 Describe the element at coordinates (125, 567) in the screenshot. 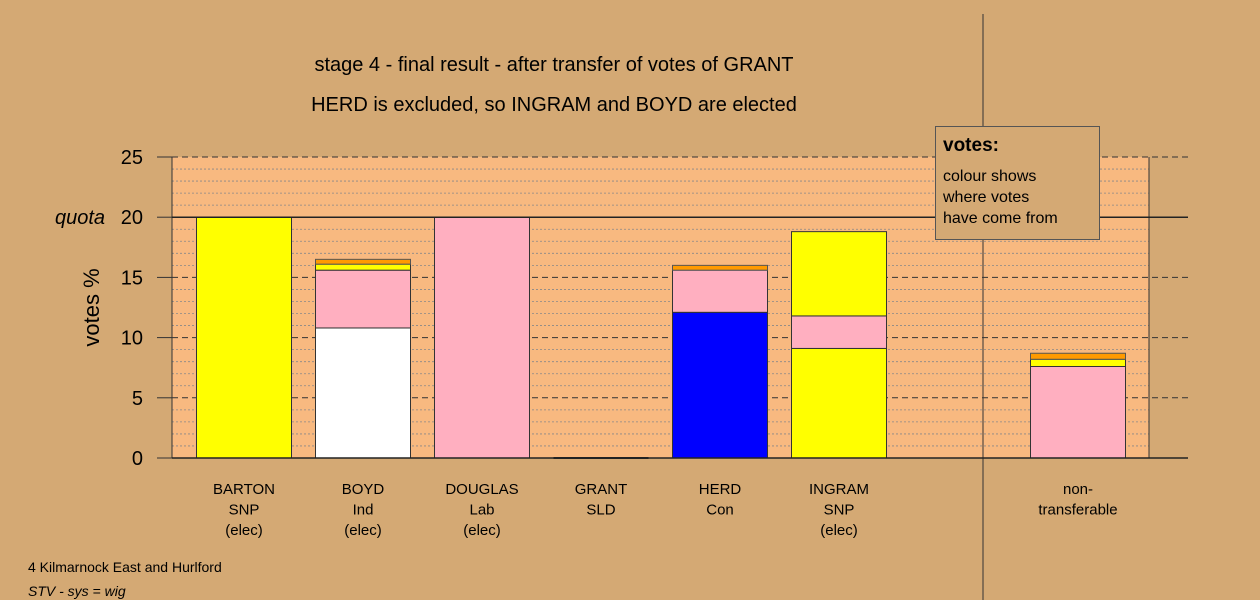

I see `footer-ward: 4 Kilmarnock East and Hurlford` at that location.